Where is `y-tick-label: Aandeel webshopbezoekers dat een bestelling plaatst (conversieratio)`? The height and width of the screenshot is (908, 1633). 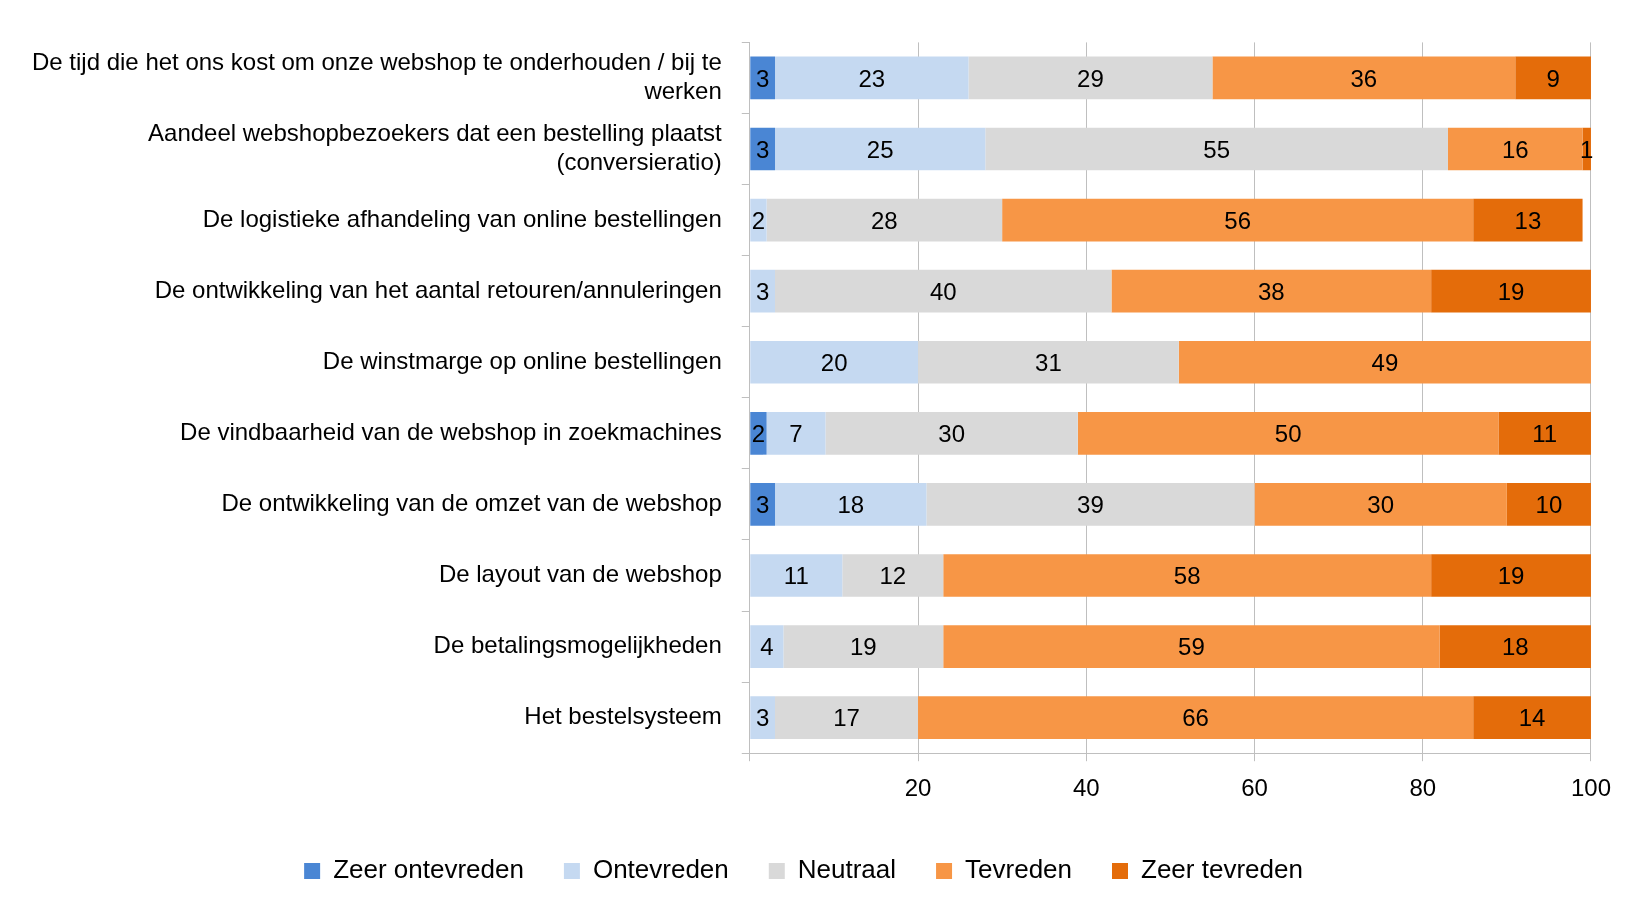
y-tick-label: Aandeel webshopbezoekers dat een bestelling plaatst (conversieratio) is located at coordinates (435, 147).